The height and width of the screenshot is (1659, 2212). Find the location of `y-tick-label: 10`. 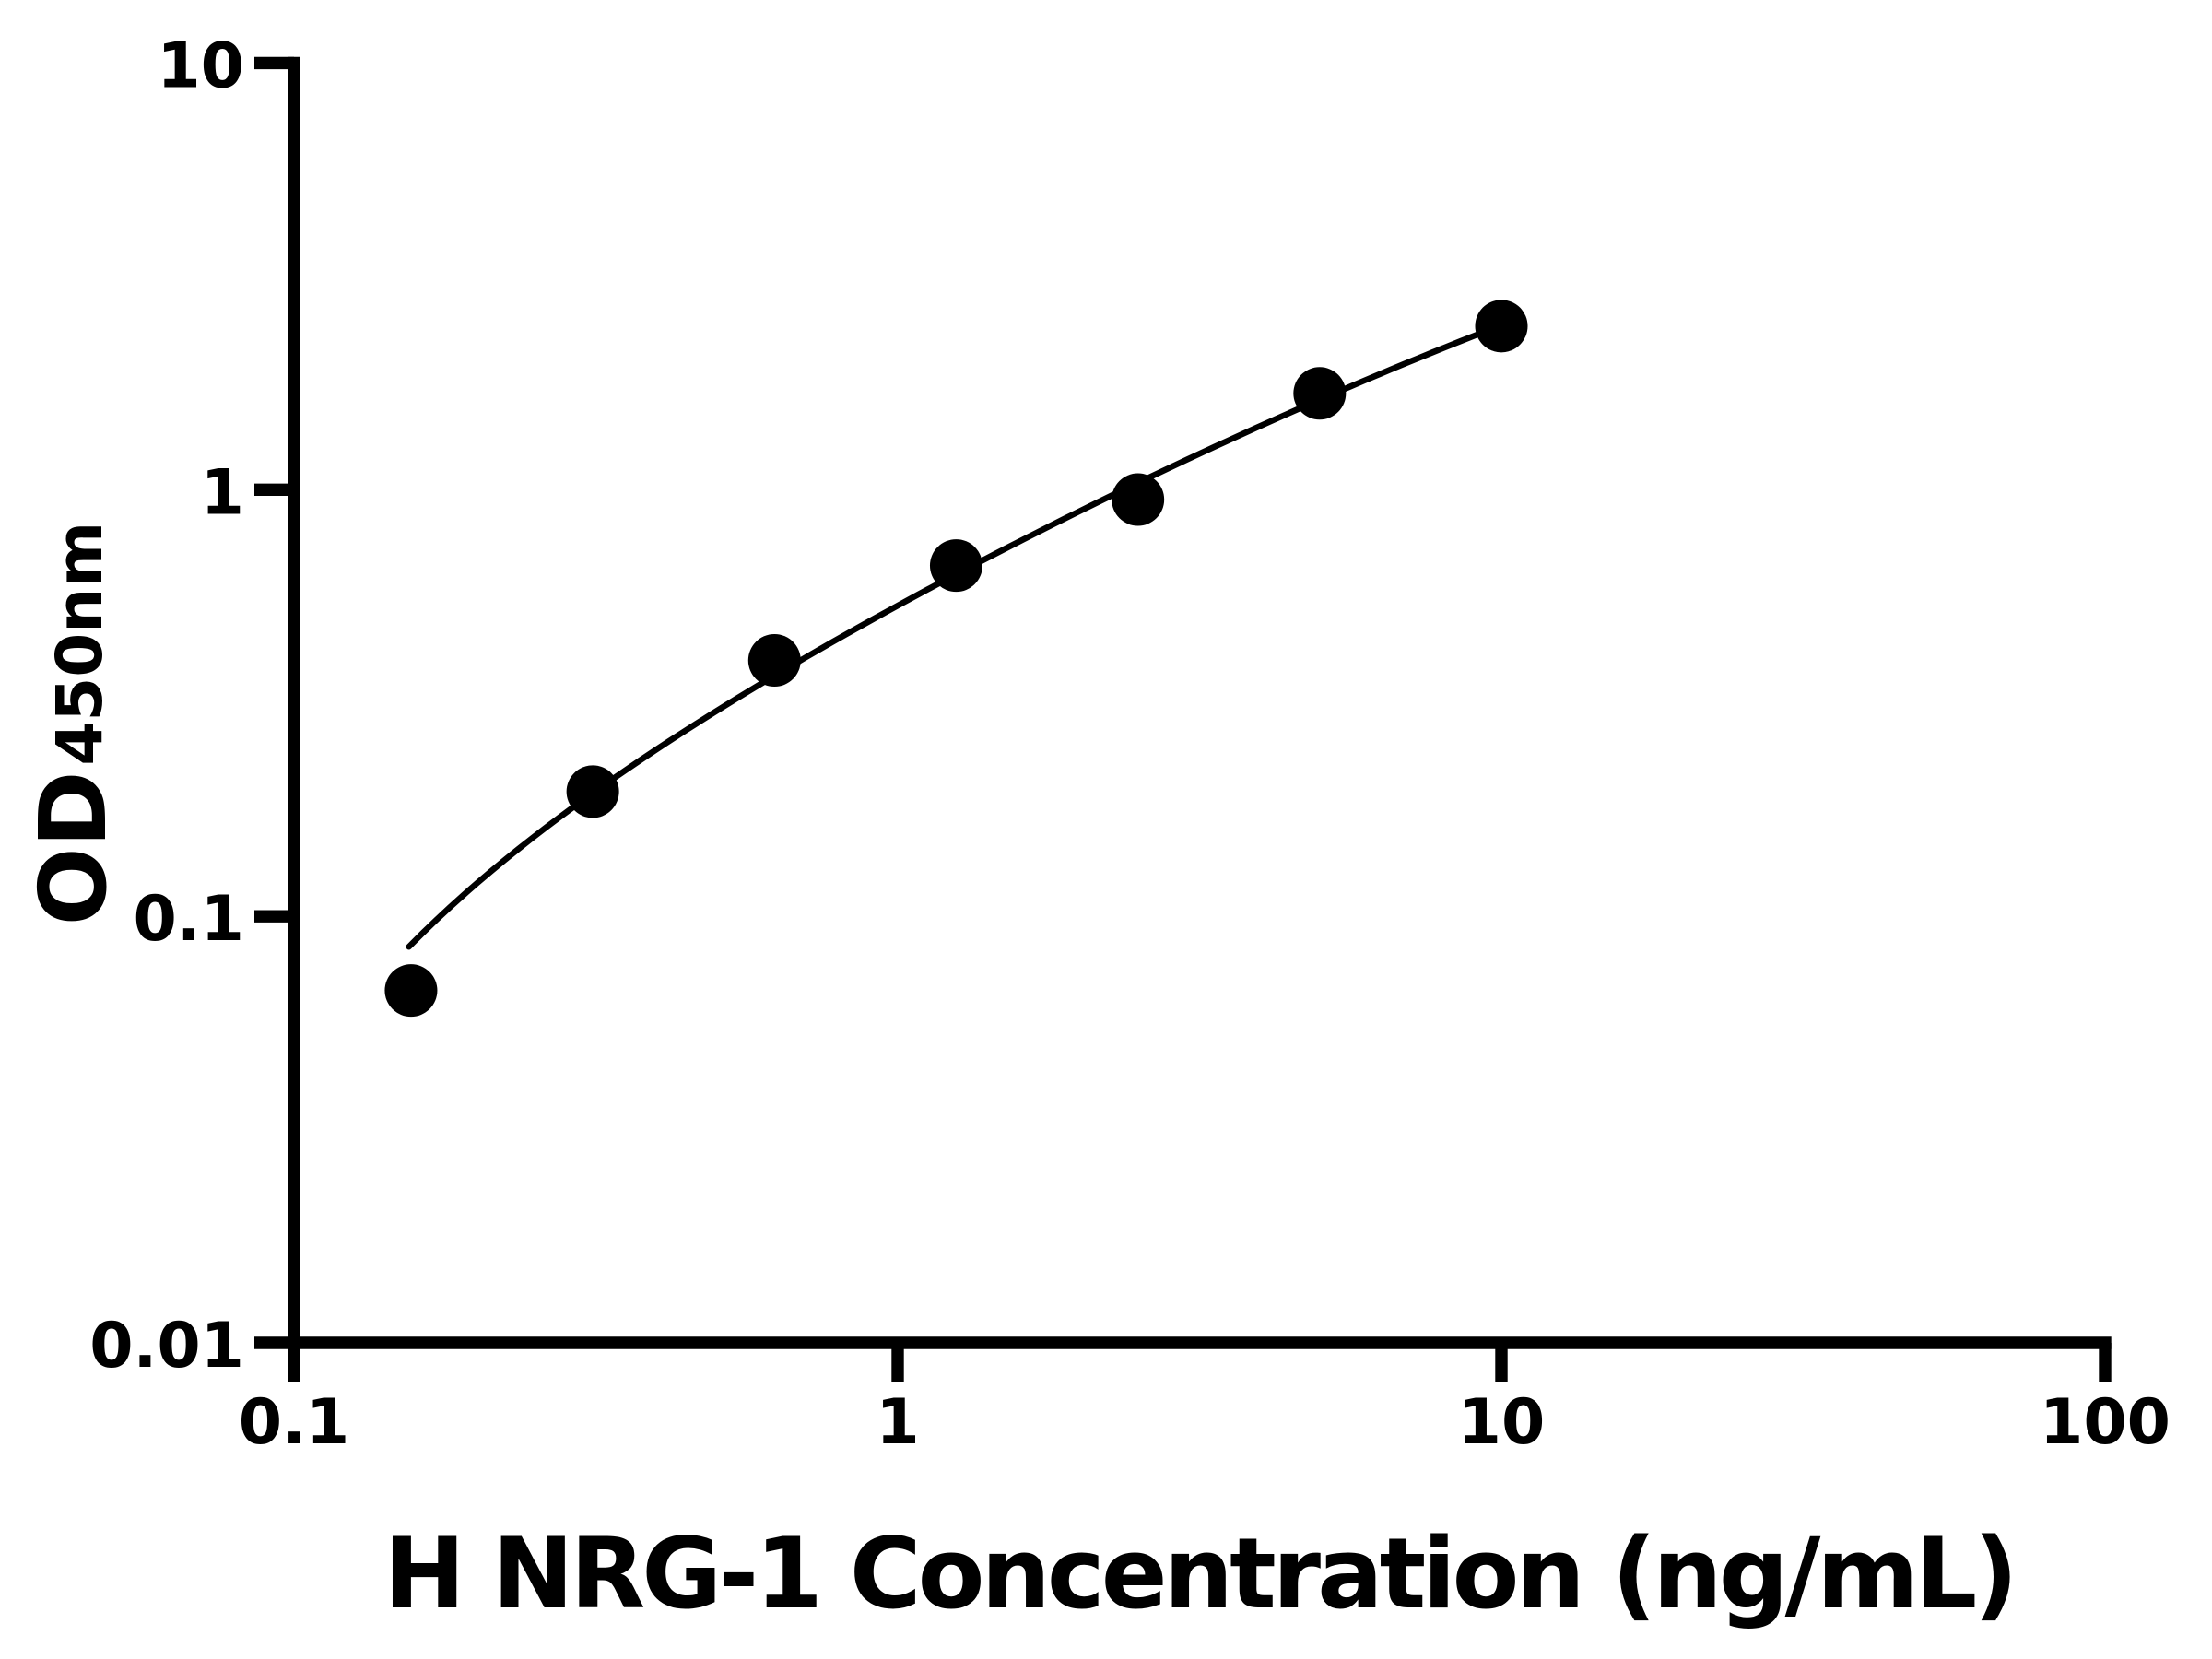

y-tick-label: 10 is located at coordinates (200, 65).